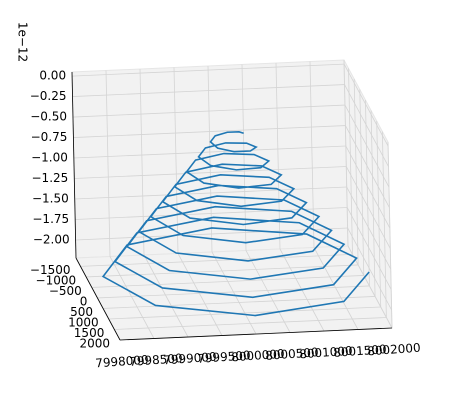  I want to click on z-tick-label: −0.50, so click(48, 117).